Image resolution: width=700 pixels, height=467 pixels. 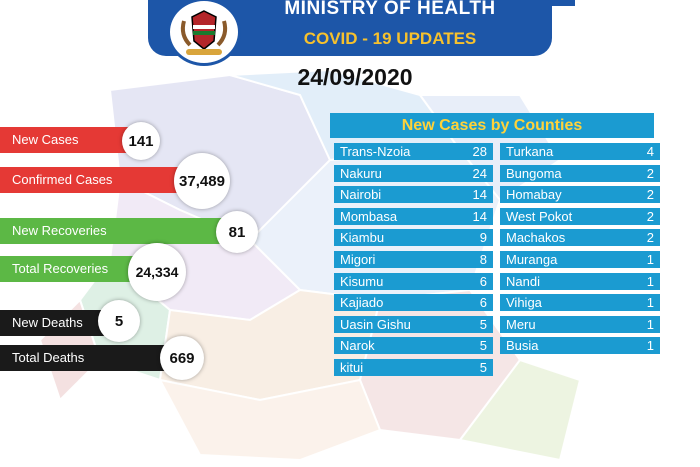 What do you see at coordinates (532, 259) in the screenshot?
I see `county-name: Muranga` at bounding box center [532, 259].